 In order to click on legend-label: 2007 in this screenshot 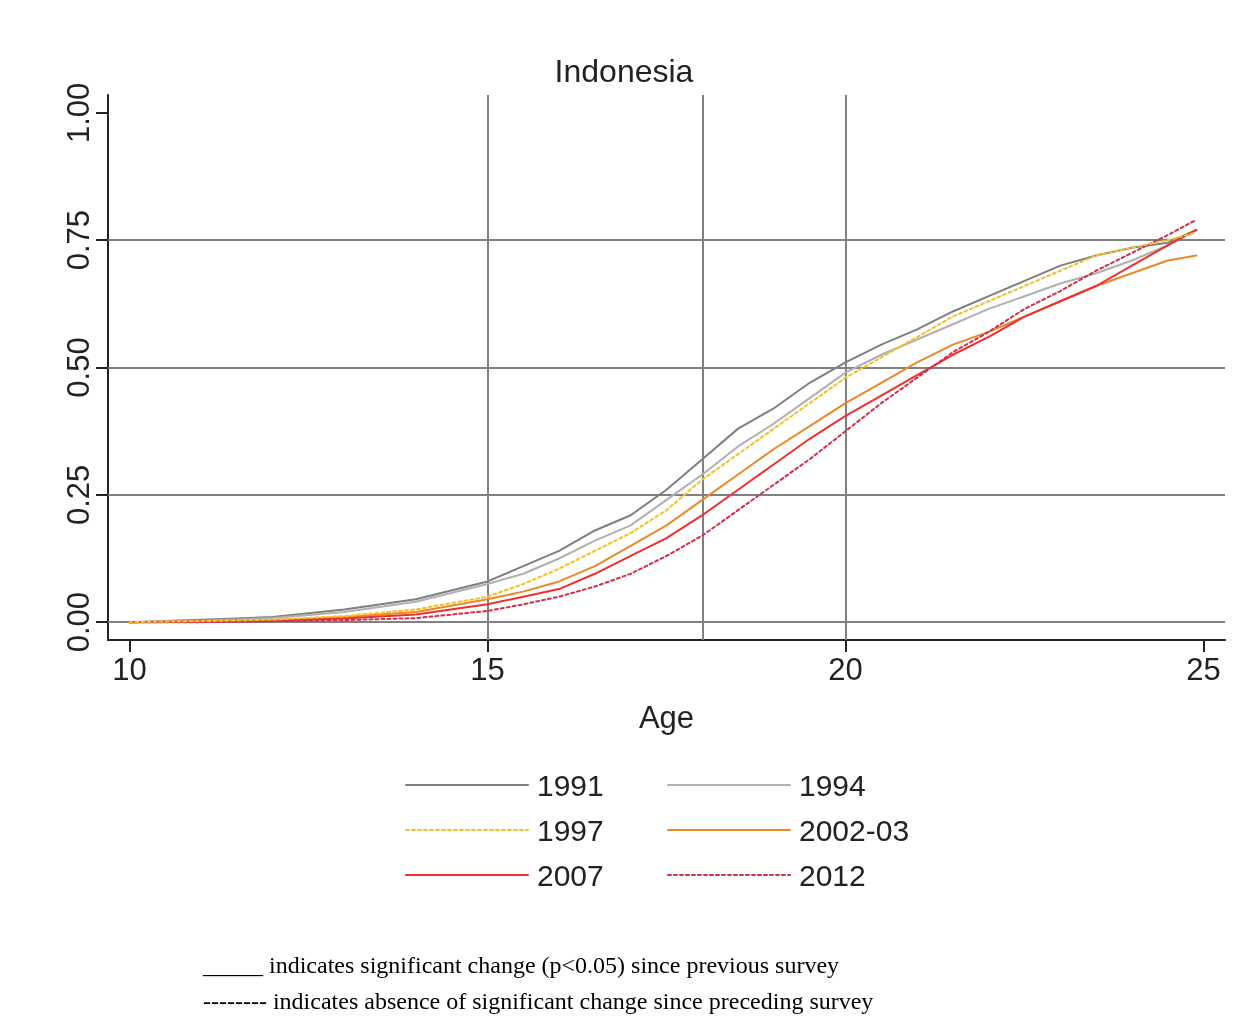, I will do `click(570, 875)`.